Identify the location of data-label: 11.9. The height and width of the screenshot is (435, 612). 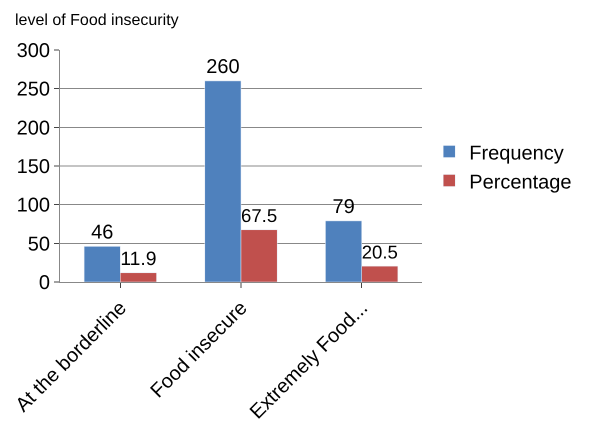
(138, 259).